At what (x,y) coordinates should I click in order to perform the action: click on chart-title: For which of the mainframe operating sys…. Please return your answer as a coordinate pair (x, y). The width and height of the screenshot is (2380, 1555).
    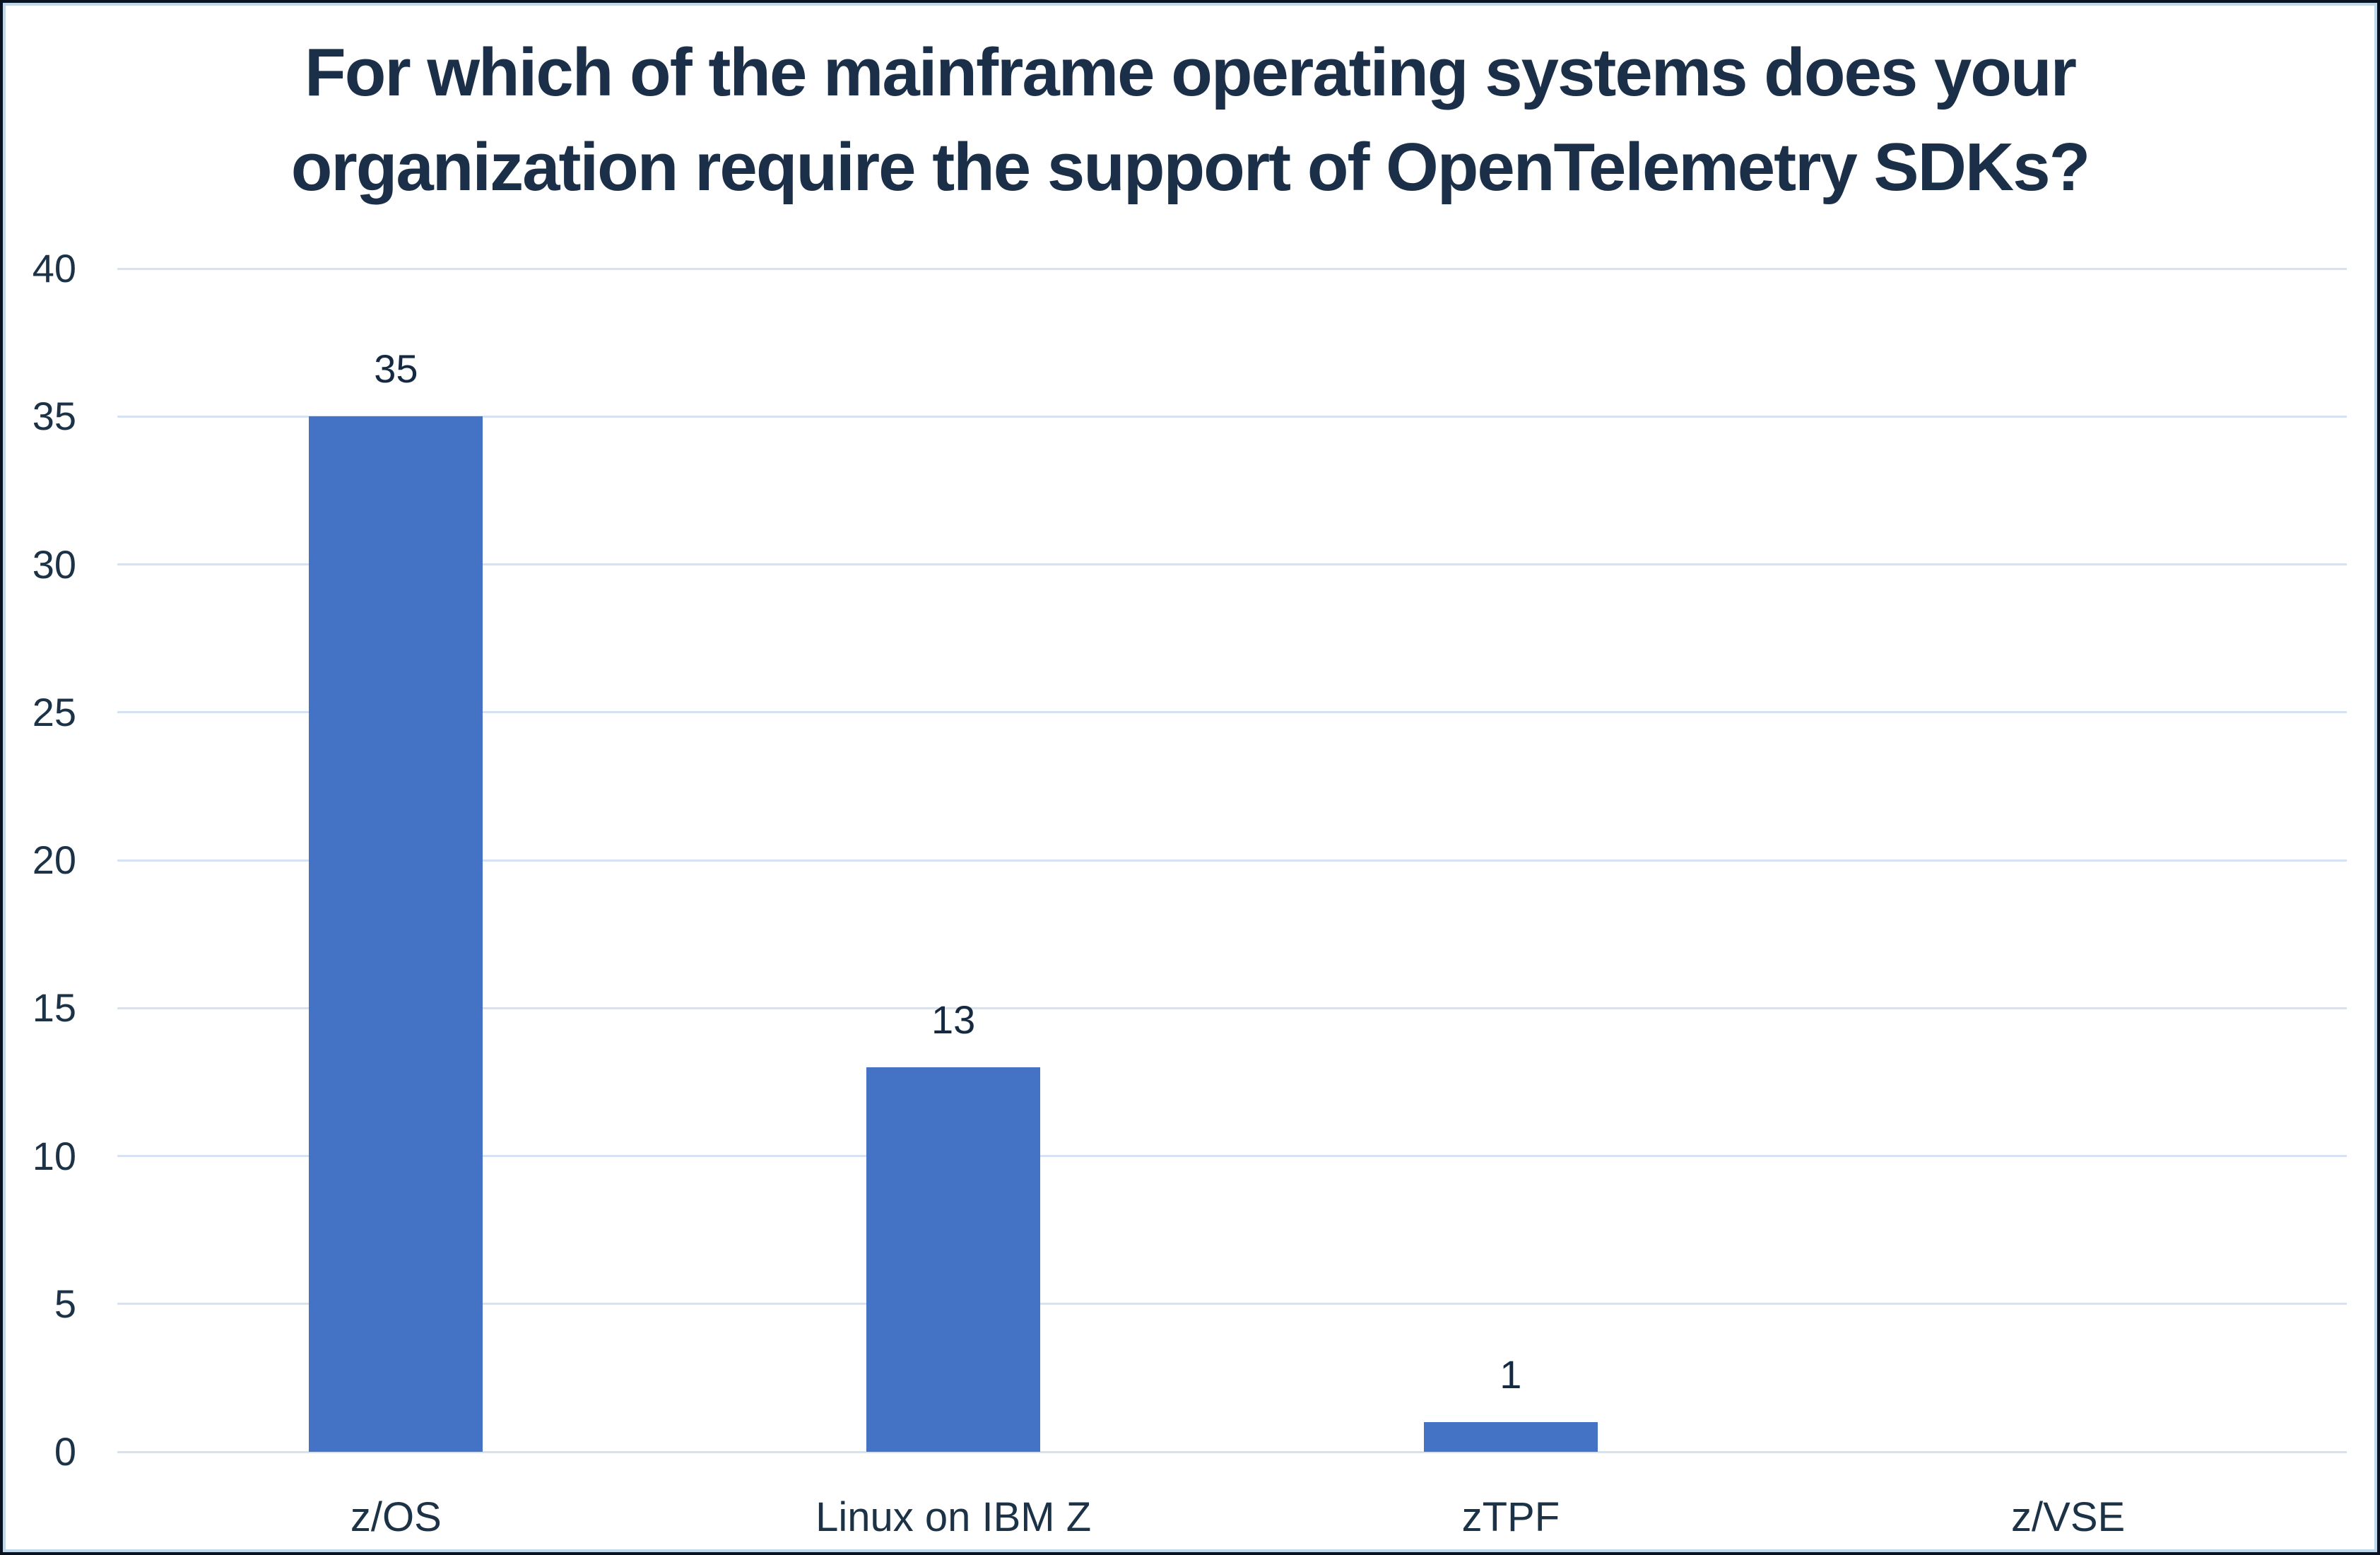
    Looking at the image, I should click on (1190, 120).